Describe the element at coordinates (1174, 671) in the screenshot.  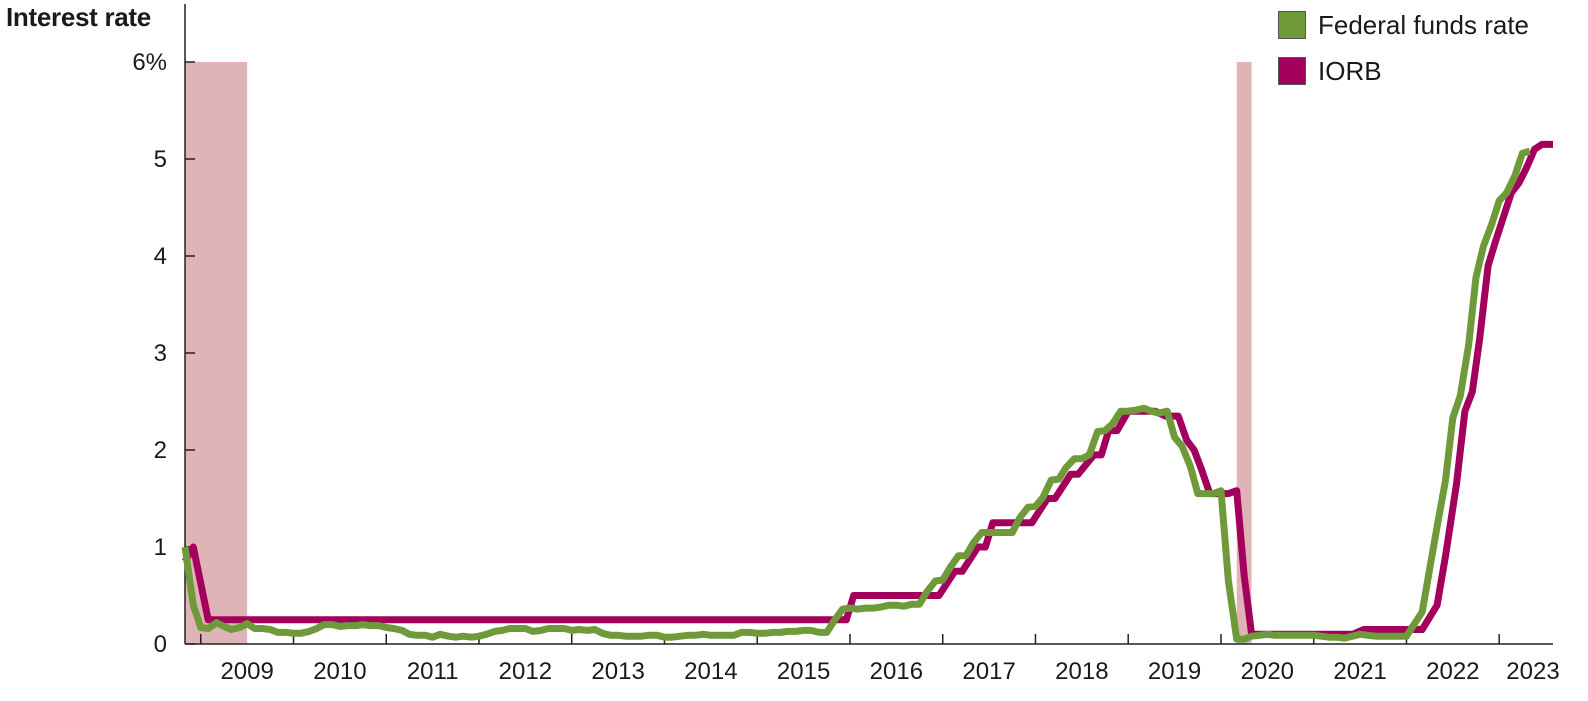
I see `x-tick-label-2019: 2019` at that location.